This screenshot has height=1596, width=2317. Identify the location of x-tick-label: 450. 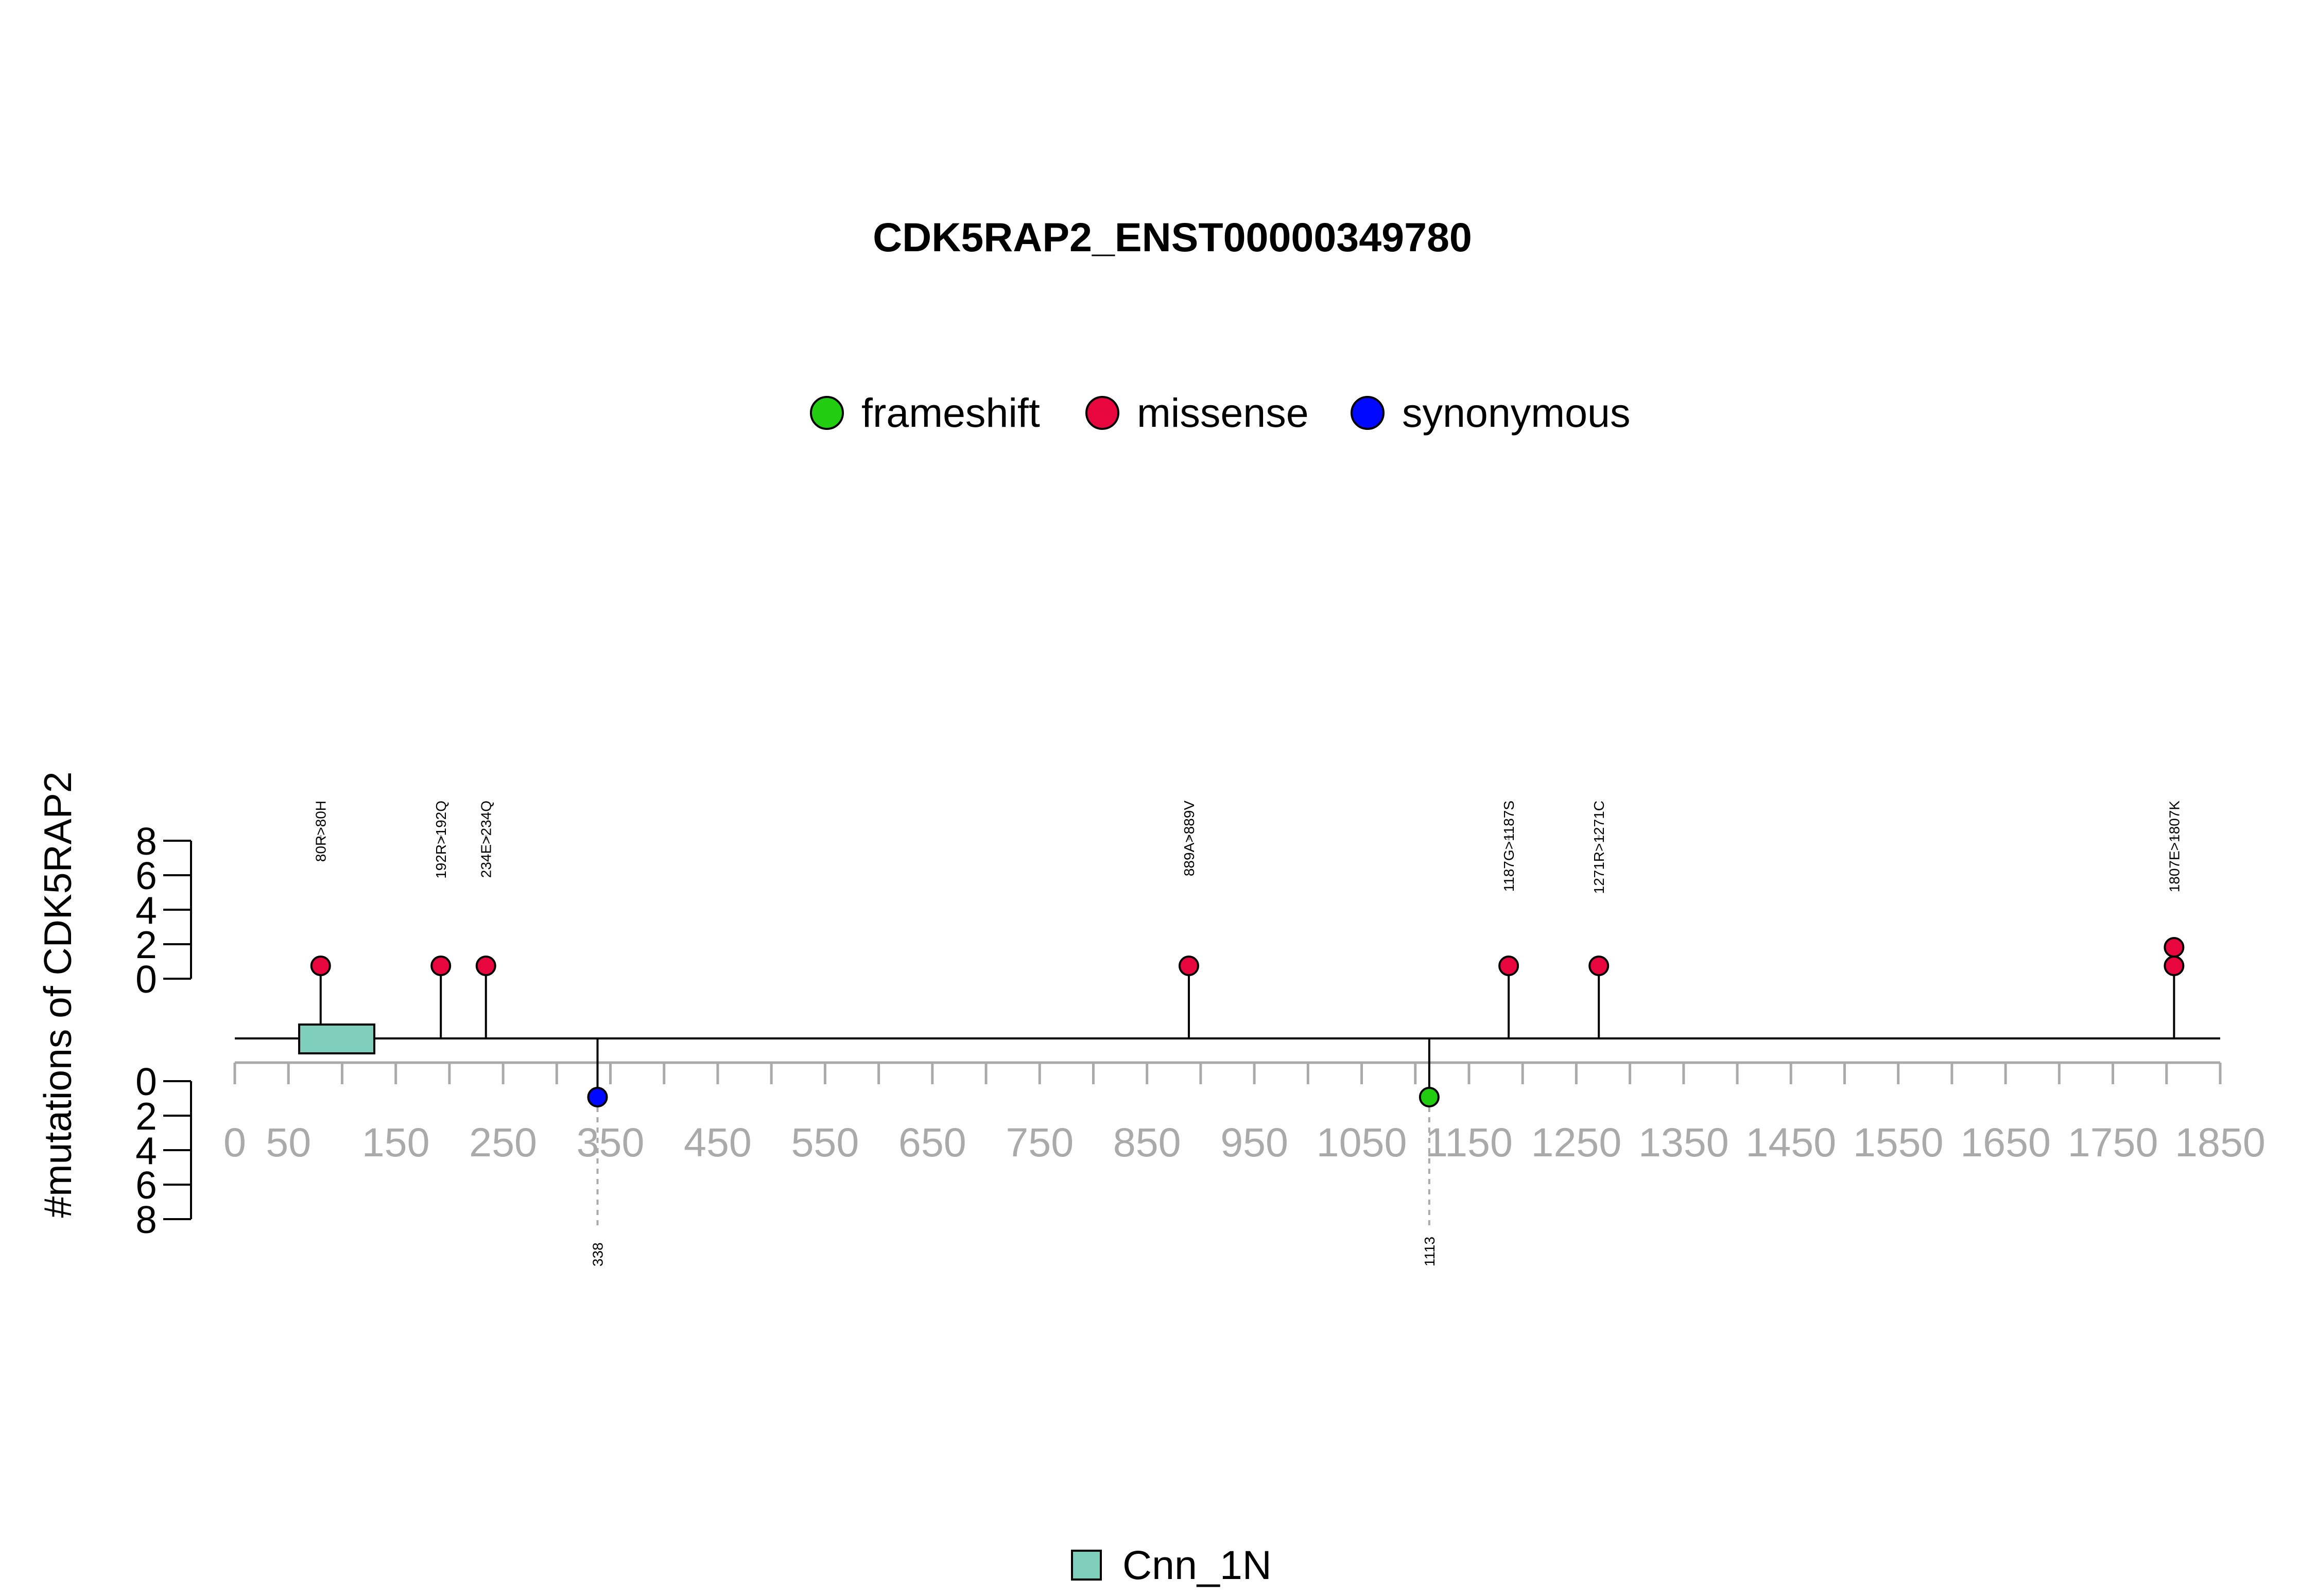
(718, 1142).